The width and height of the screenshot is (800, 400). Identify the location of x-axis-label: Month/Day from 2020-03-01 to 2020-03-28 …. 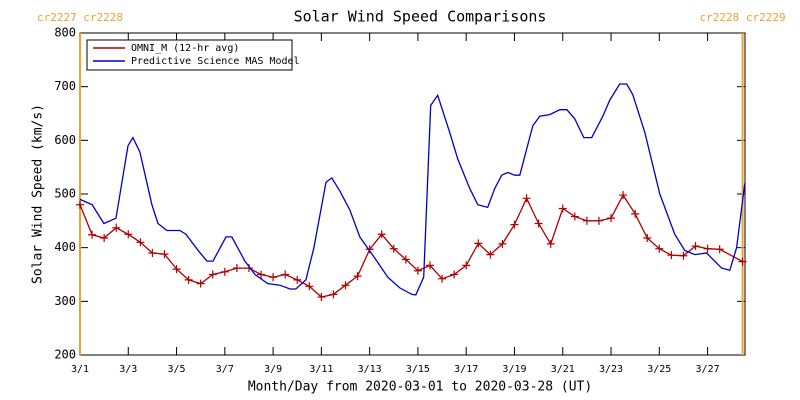
(420, 387).